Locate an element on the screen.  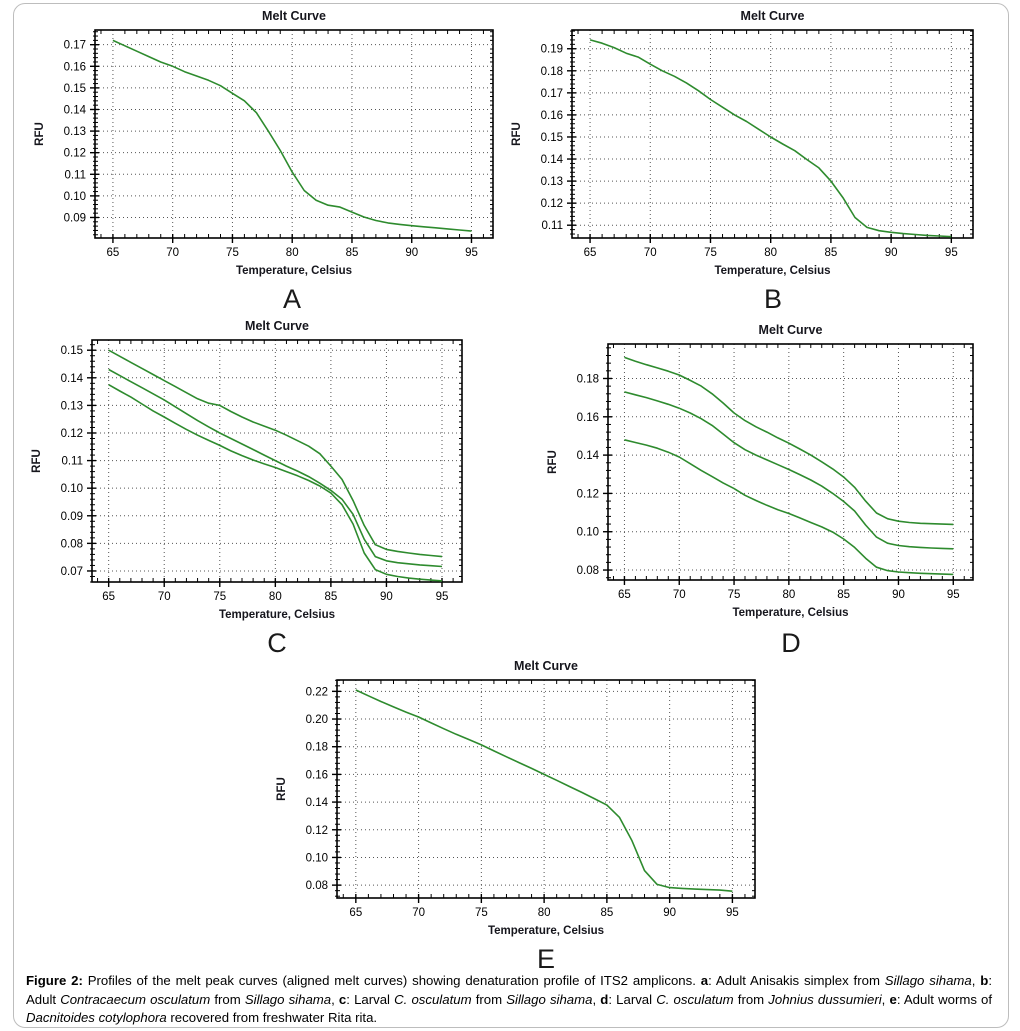
caption-segment: C. osculatum is located at coordinates (433, 999).